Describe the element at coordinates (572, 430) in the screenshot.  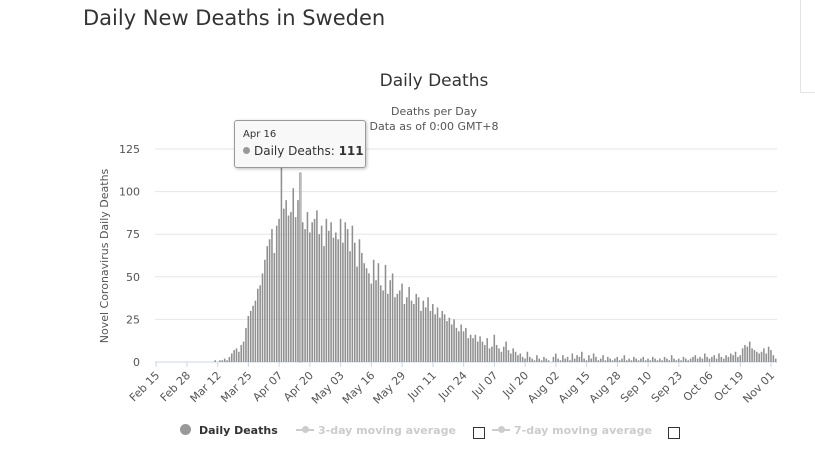
I see `legend-item-7day-average: 7-day moving average` at that location.